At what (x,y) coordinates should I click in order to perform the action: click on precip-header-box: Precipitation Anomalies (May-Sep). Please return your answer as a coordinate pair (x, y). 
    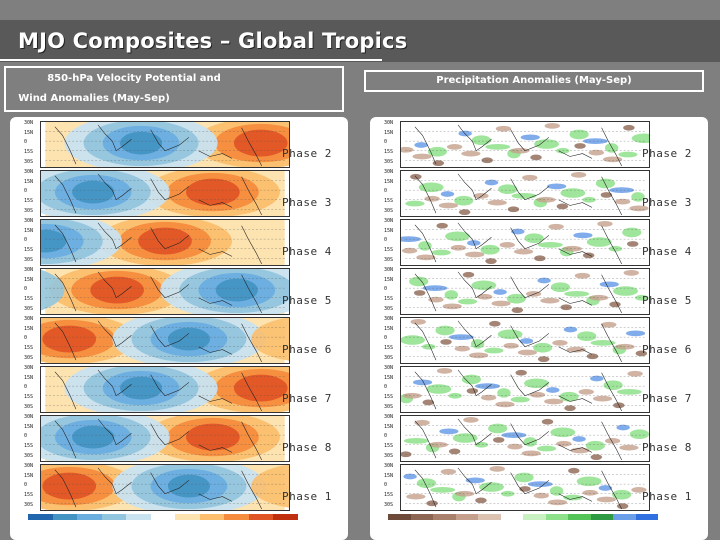
    Looking at the image, I should click on (534, 81).